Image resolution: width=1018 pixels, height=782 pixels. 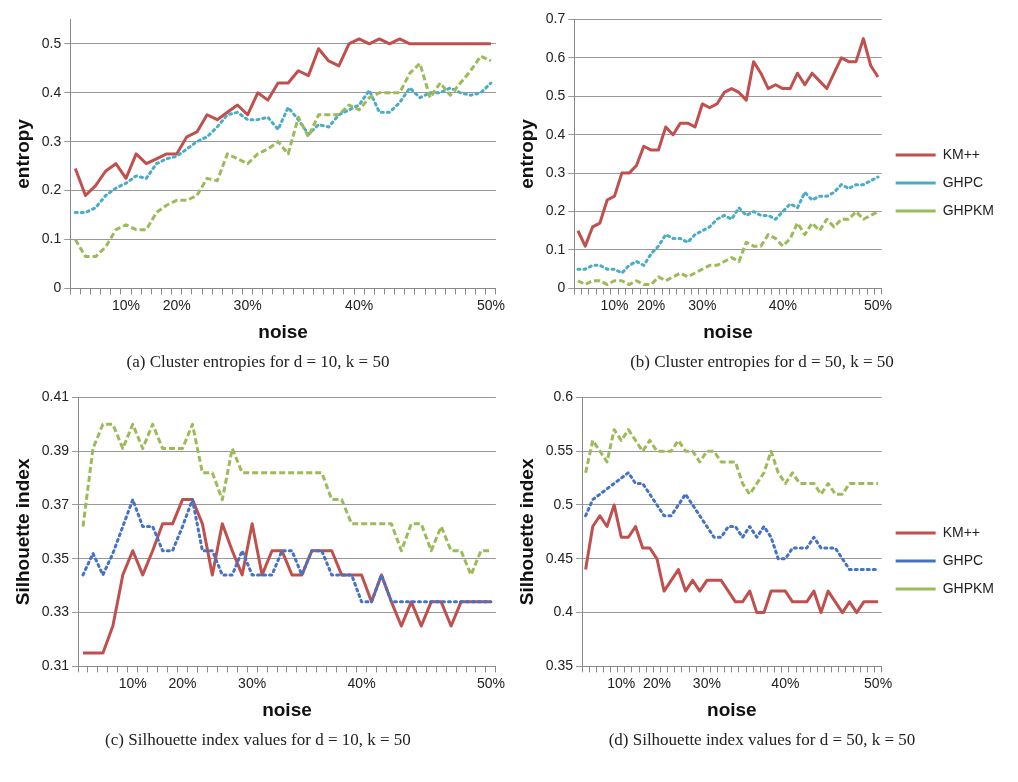 I want to click on text: (a) Cluster entropies for d = 10, k = 50, so click(x=258, y=362).